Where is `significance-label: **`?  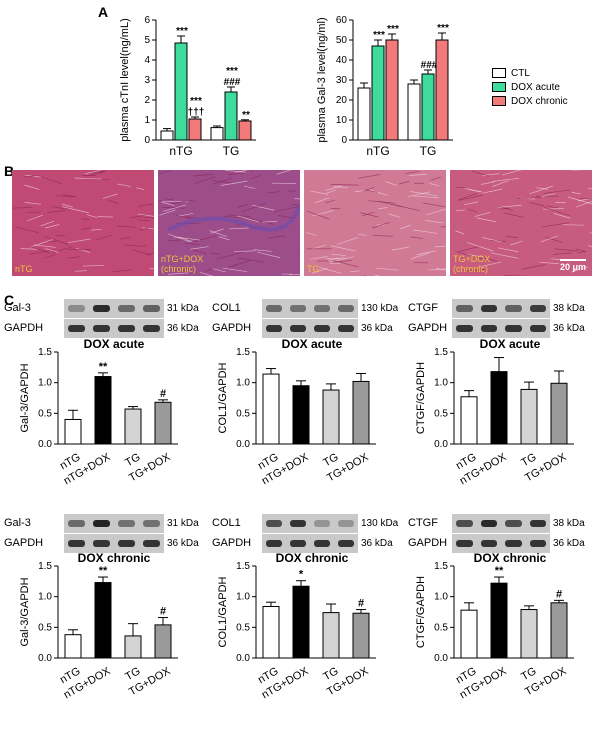 significance-label: ** is located at coordinates (103, 367).